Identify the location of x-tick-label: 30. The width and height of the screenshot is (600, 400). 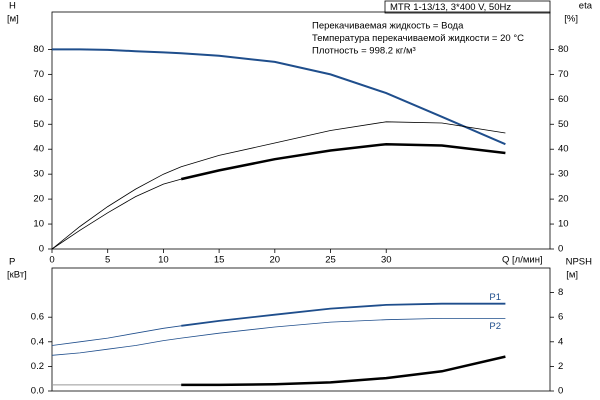
(386, 260).